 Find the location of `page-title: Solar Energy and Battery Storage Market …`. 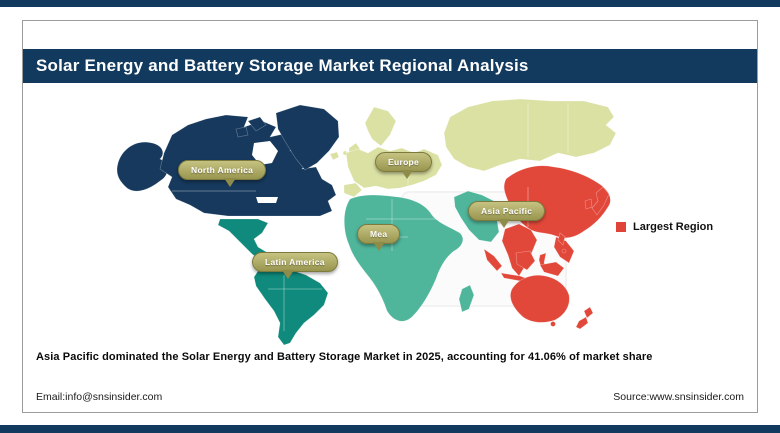

page-title: Solar Energy and Battery Storage Market … is located at coordinates (282, 65).